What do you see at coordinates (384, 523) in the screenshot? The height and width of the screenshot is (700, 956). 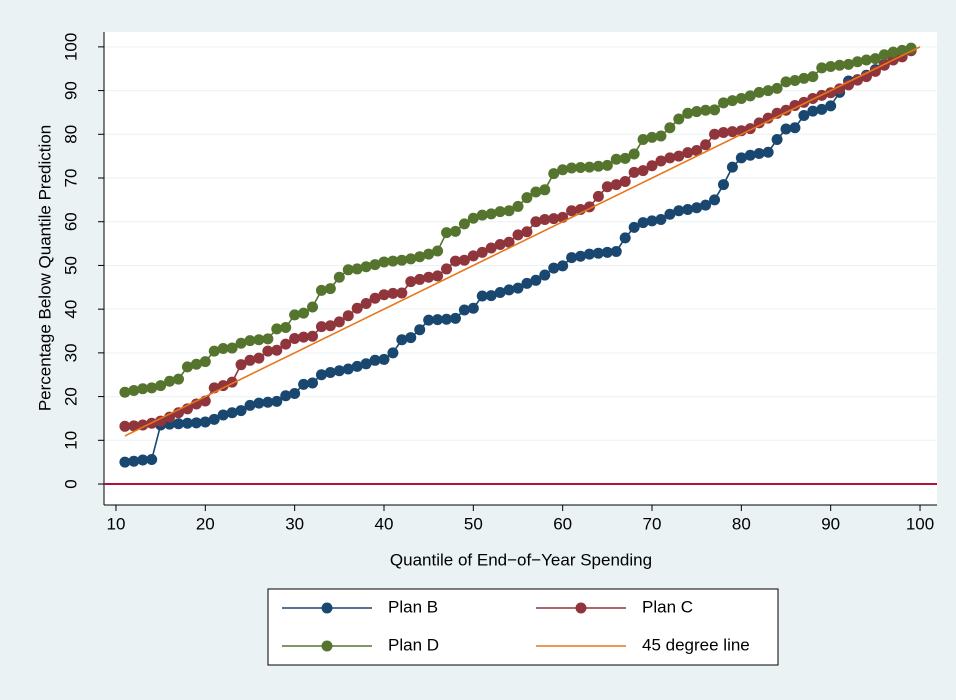 I see `x-tick-label: 40` at bounding box center [384, 523].